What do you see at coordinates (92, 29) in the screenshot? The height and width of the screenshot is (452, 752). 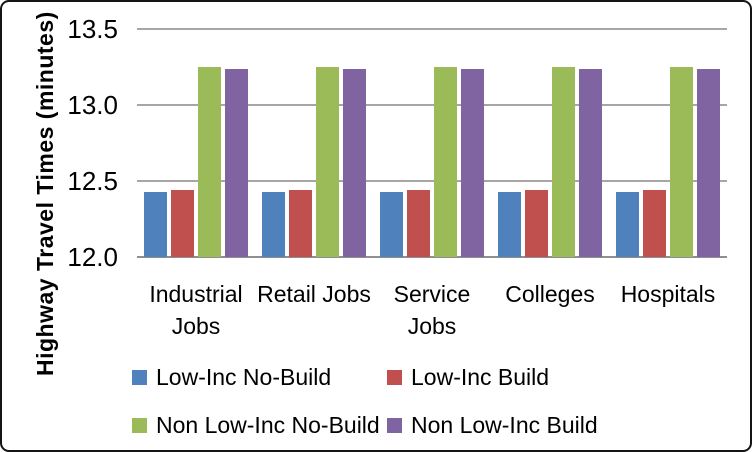 I see `y-tick-label: 13.5` at bounding box center [92, 29].